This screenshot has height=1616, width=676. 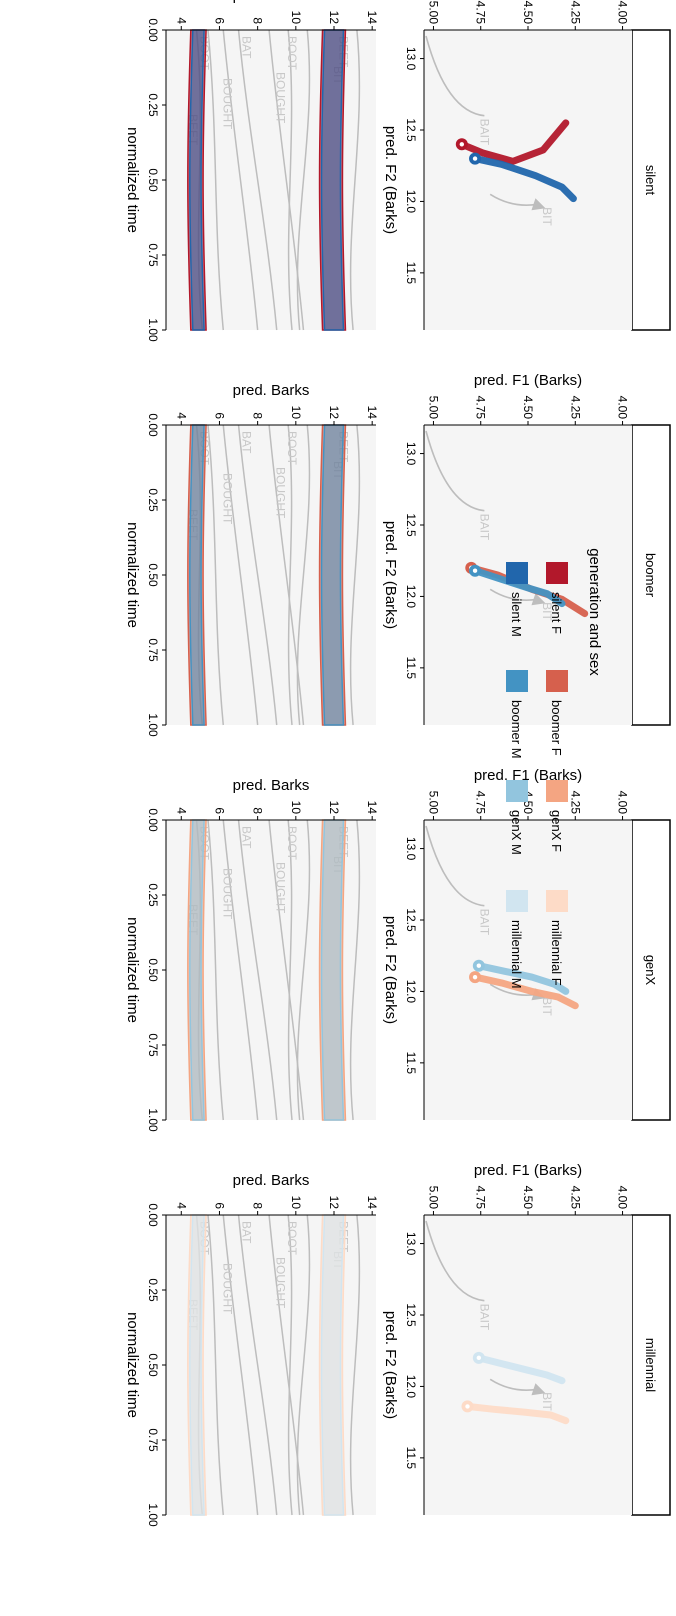 What do you see at coordinates (153, 330) in the screenshot?
I see `x-tick-label: 1.00` at bounding box center [153, 330].